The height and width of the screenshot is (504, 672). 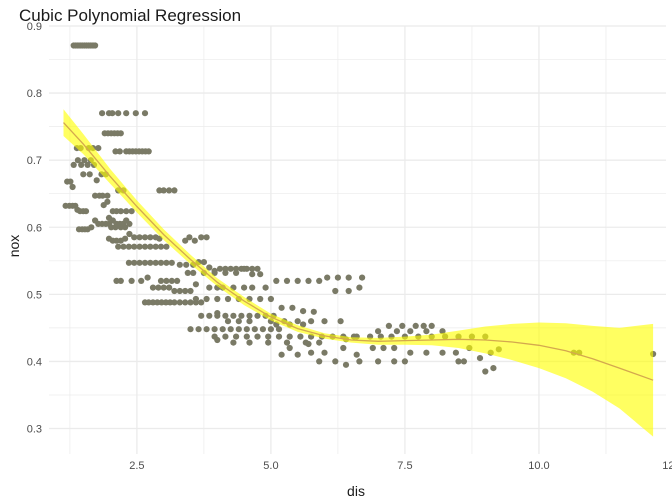 What do you see at coordinates (404, 466) in the screenshot?
I see `x-tick-label: 7.5` at bounding box center [404, 466].